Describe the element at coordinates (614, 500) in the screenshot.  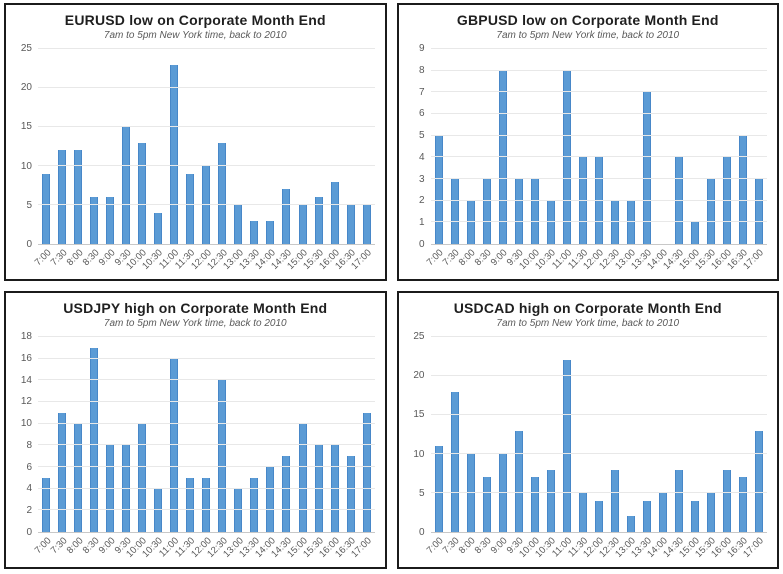
I see `bar-12:30` at that location.